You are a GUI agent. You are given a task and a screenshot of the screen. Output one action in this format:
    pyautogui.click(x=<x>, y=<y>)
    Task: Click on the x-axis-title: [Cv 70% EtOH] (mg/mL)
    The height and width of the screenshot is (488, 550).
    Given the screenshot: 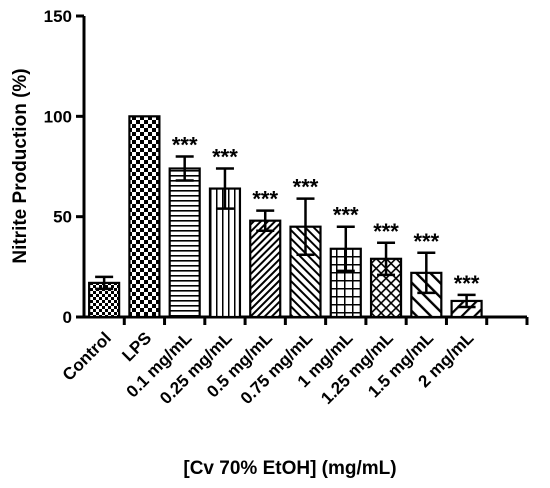 What is the action you would take?
    pyautogui.click(x=289, y=468)
    